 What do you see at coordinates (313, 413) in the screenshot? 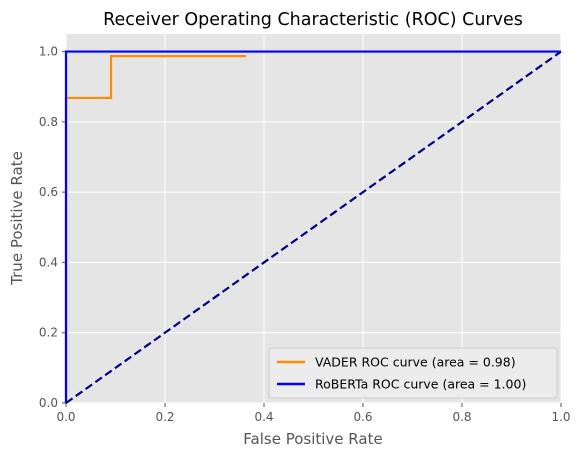
I see `x-axis-ticks: 0.0 0.2 0.4 0.6 0.8 1.0` at bounding box center [313, 413].